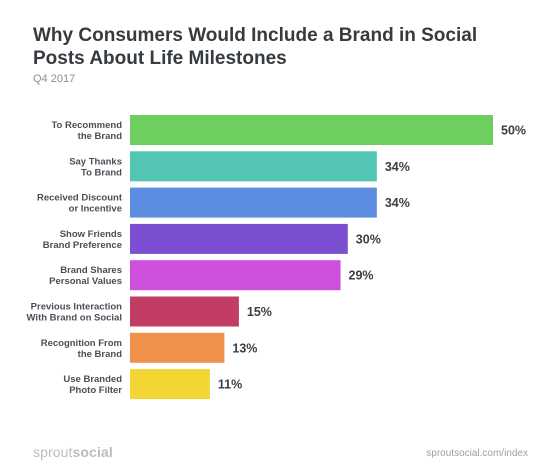  What do you see at coordinates (74, 318) in the screenshot?
I see `category-label-6-line-2: With Brand on Social` at bounding box center [74, 318].